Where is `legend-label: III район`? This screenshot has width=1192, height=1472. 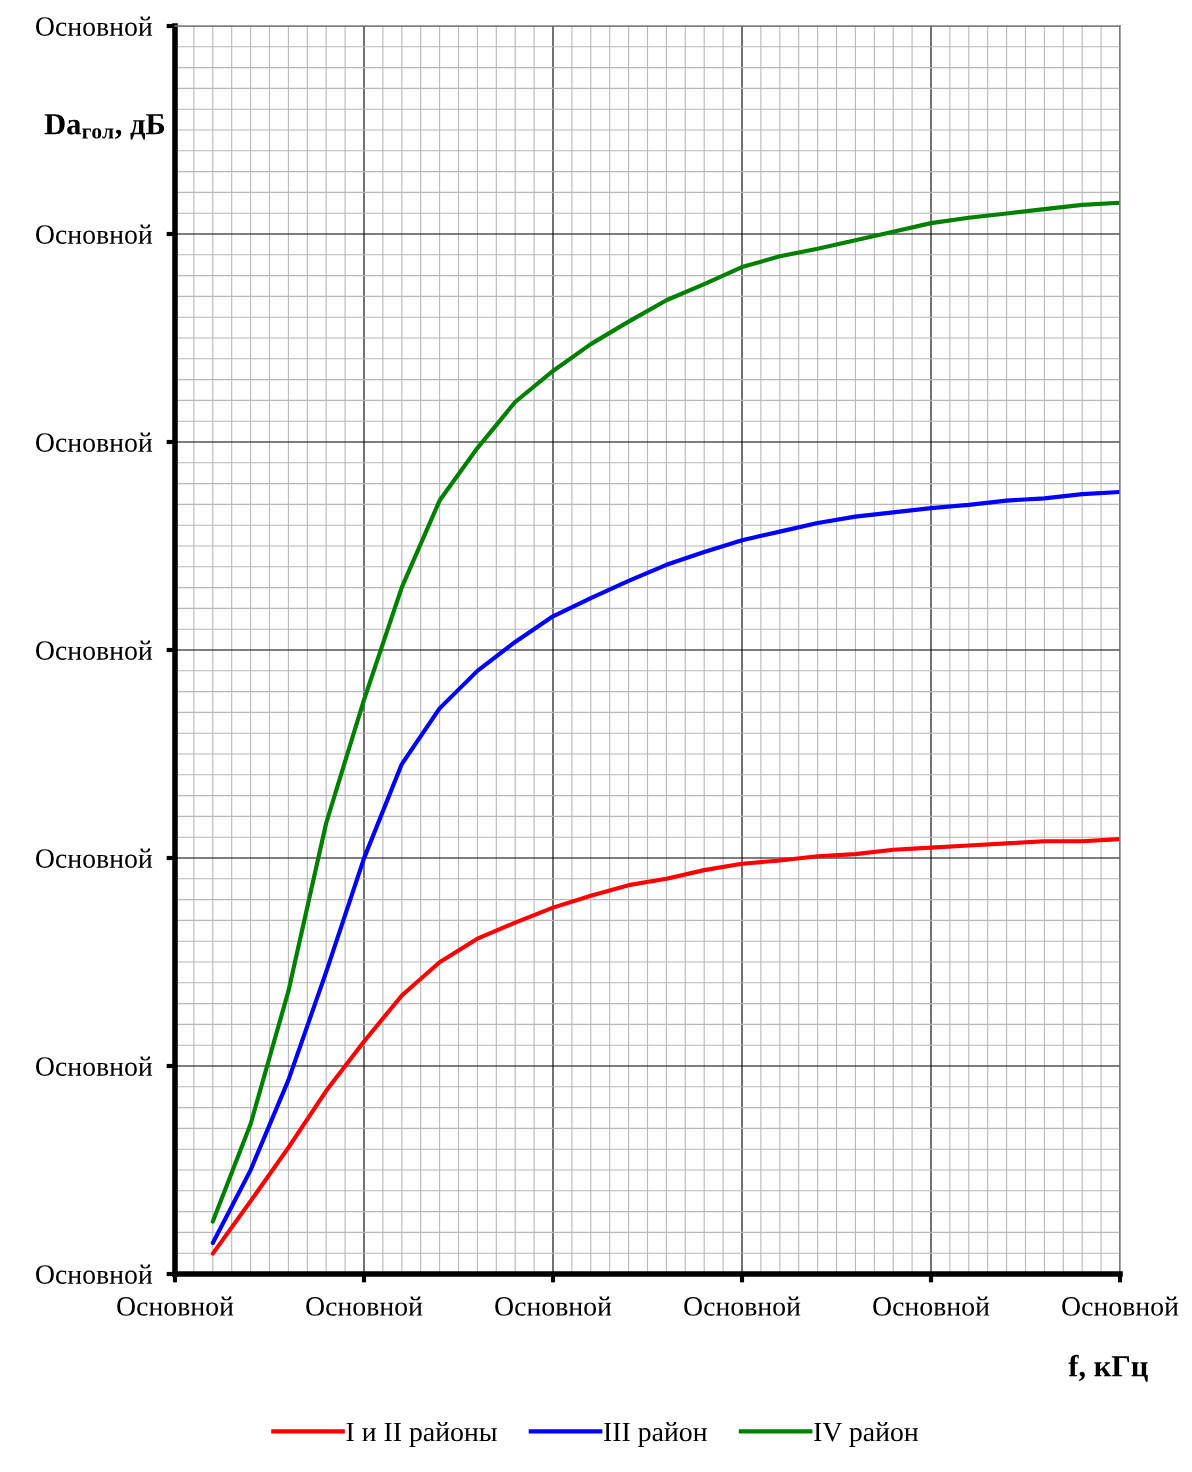 legend-label: III район is located at coordinates (655, 1434).